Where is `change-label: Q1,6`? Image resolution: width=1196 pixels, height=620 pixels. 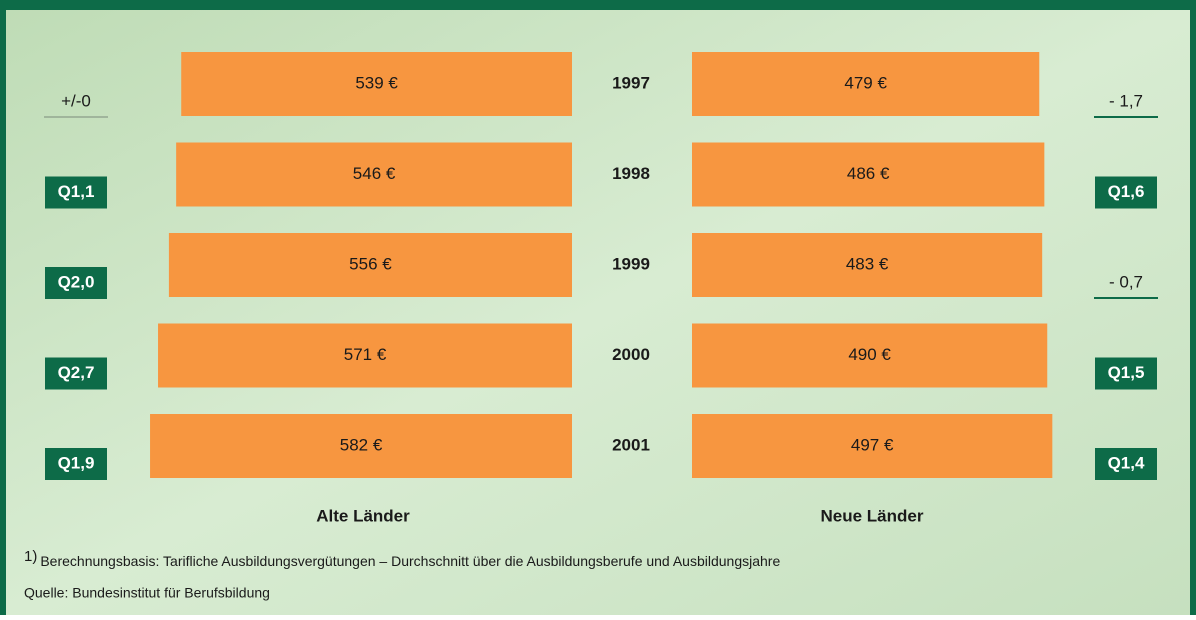
change-label: Q1,6 is located at coordinates (1126, 191).